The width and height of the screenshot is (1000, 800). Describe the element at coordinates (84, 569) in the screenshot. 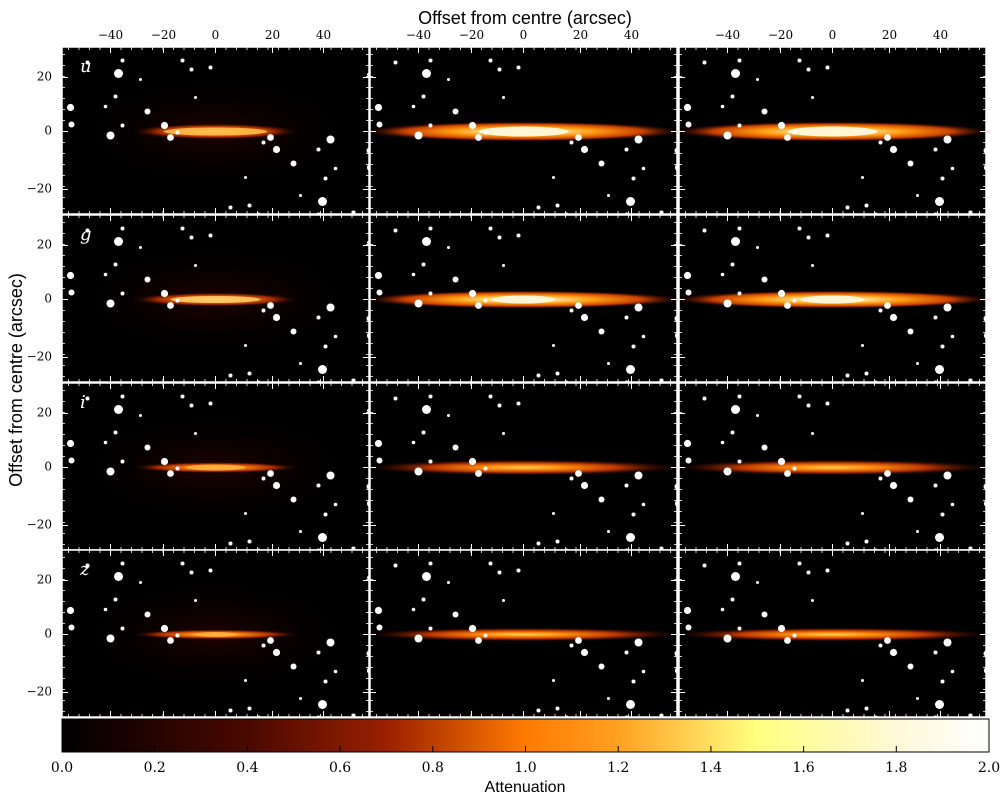

I see `band-label: z` at that location.